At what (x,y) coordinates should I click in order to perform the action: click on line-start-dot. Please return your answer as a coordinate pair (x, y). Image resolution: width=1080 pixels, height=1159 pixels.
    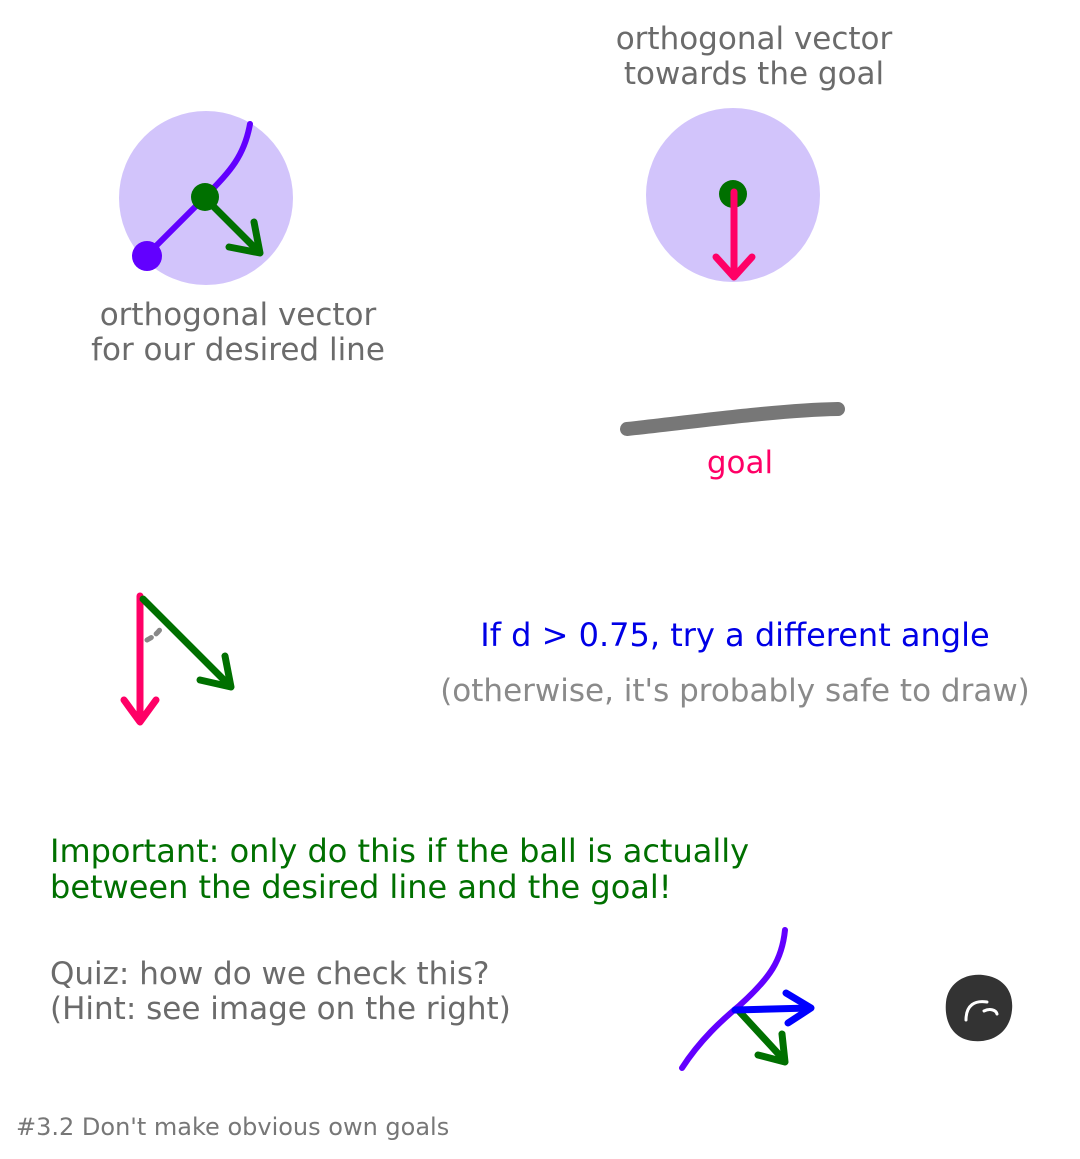
    Looking at the image, I should click on (147, 256).